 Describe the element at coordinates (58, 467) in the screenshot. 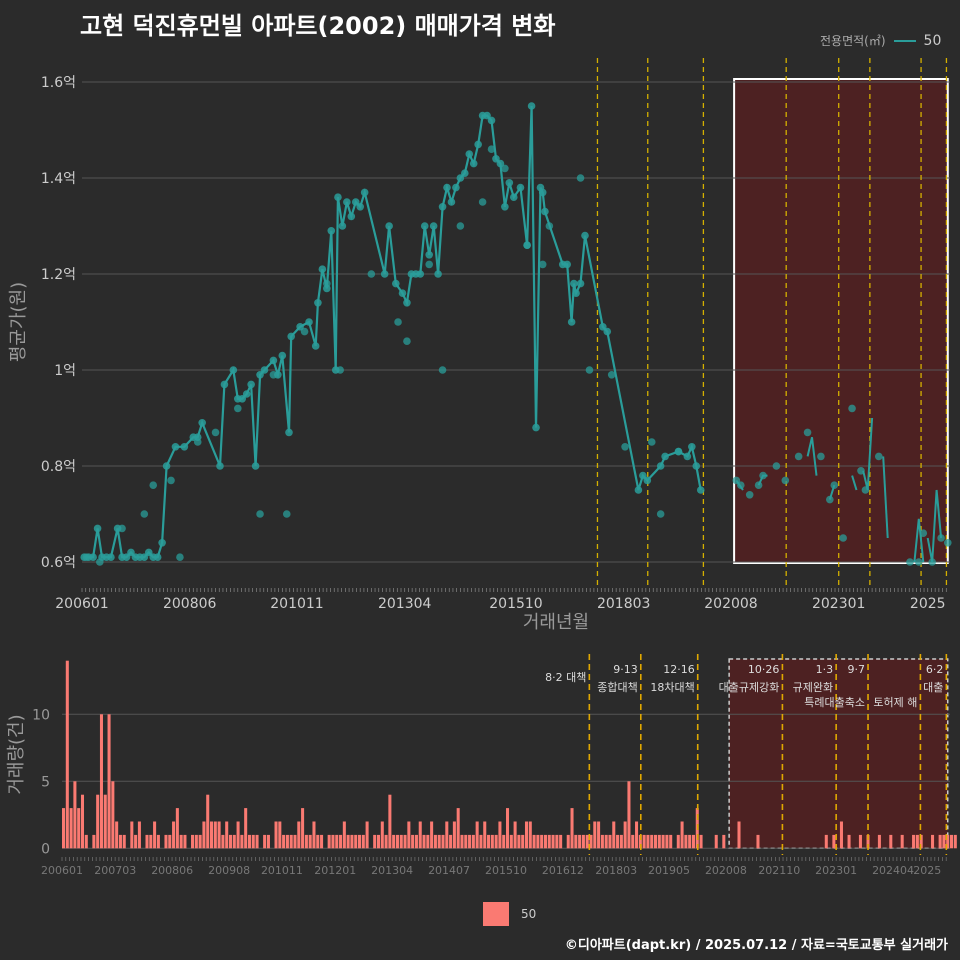

I see `y-tick-label: 0.8억` at that location.